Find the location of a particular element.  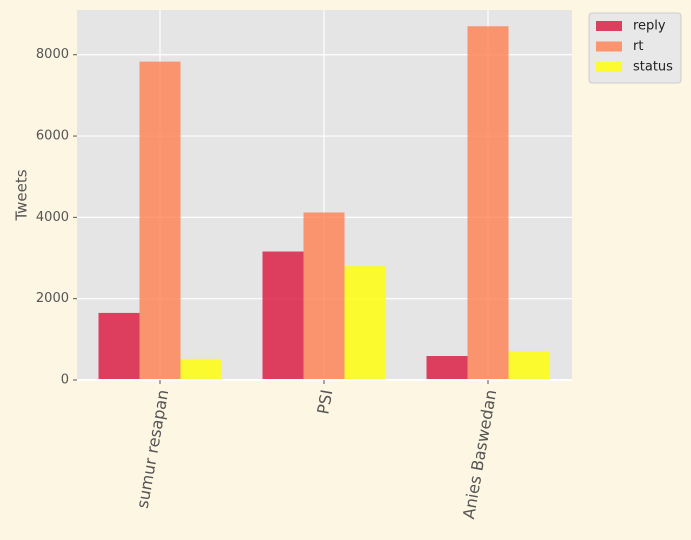

y-tick-label: 2000 is located at coordinates (52, 298).